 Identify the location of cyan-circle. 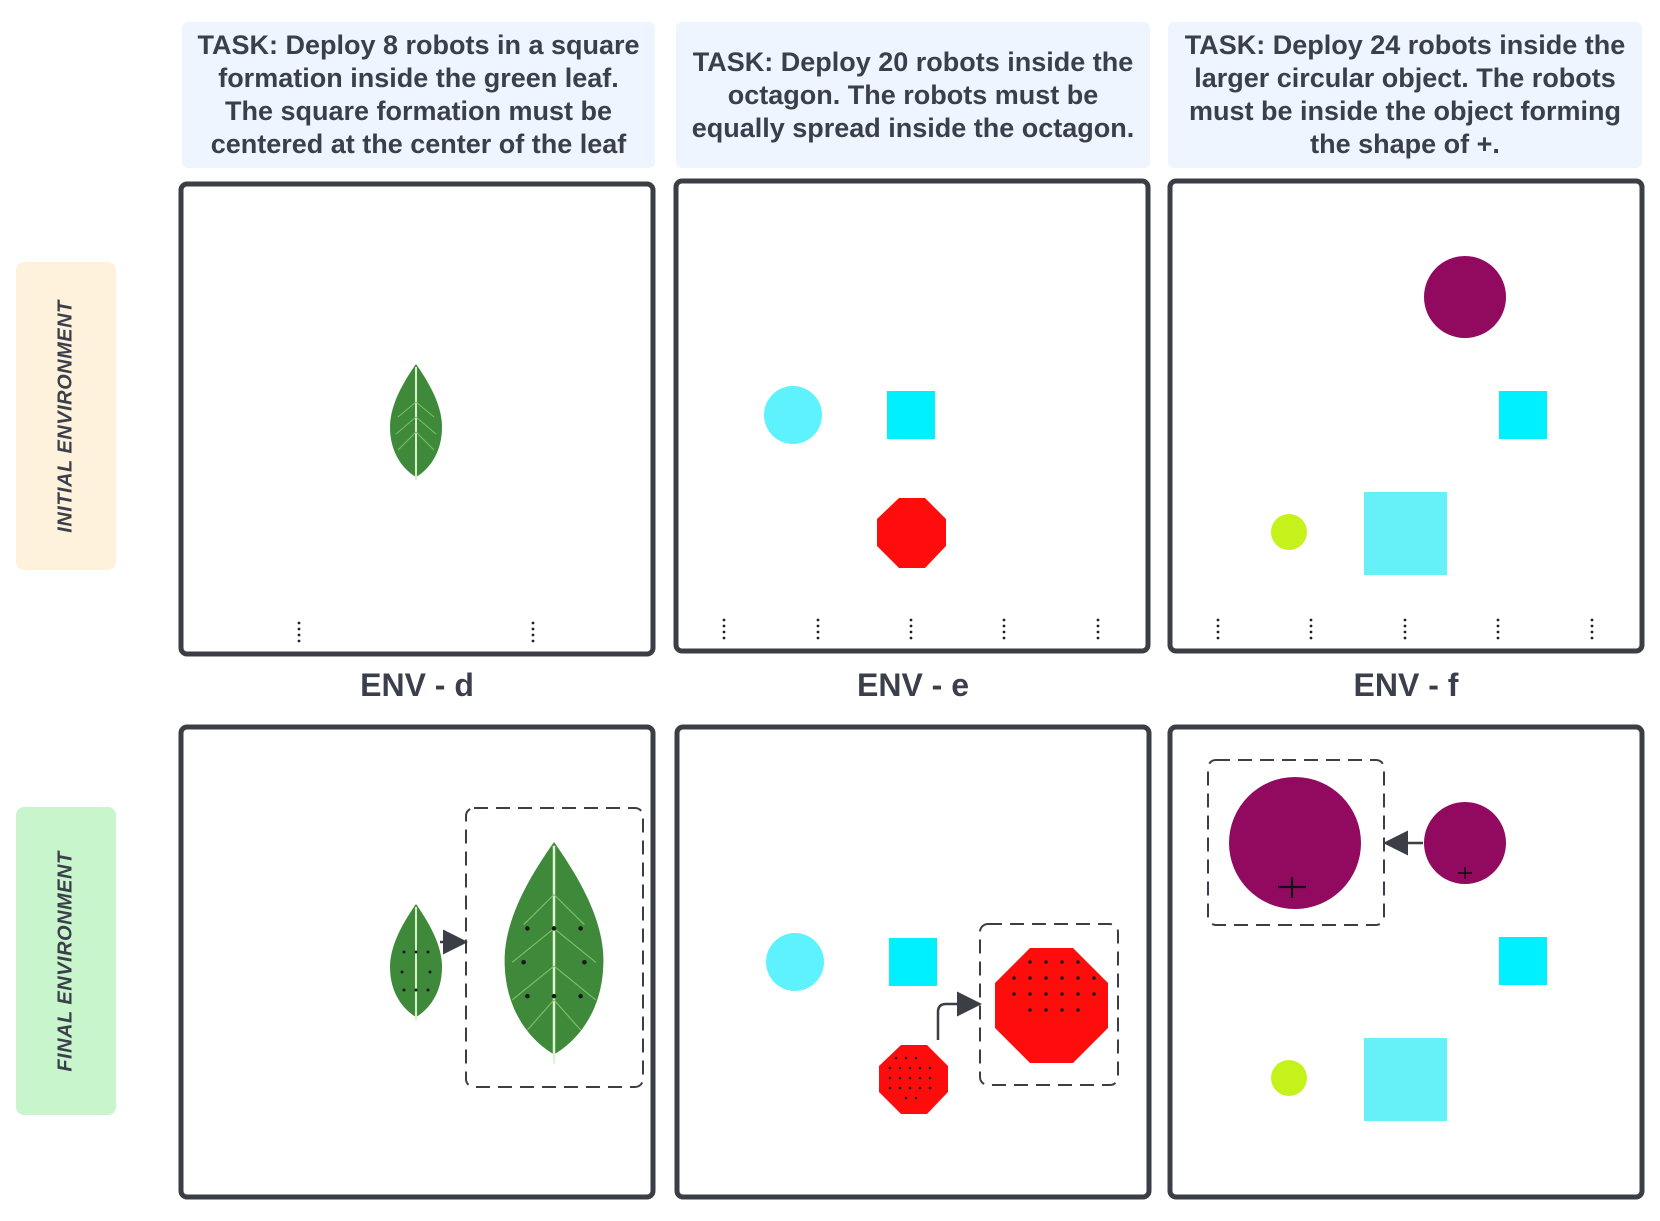
(793, 415).